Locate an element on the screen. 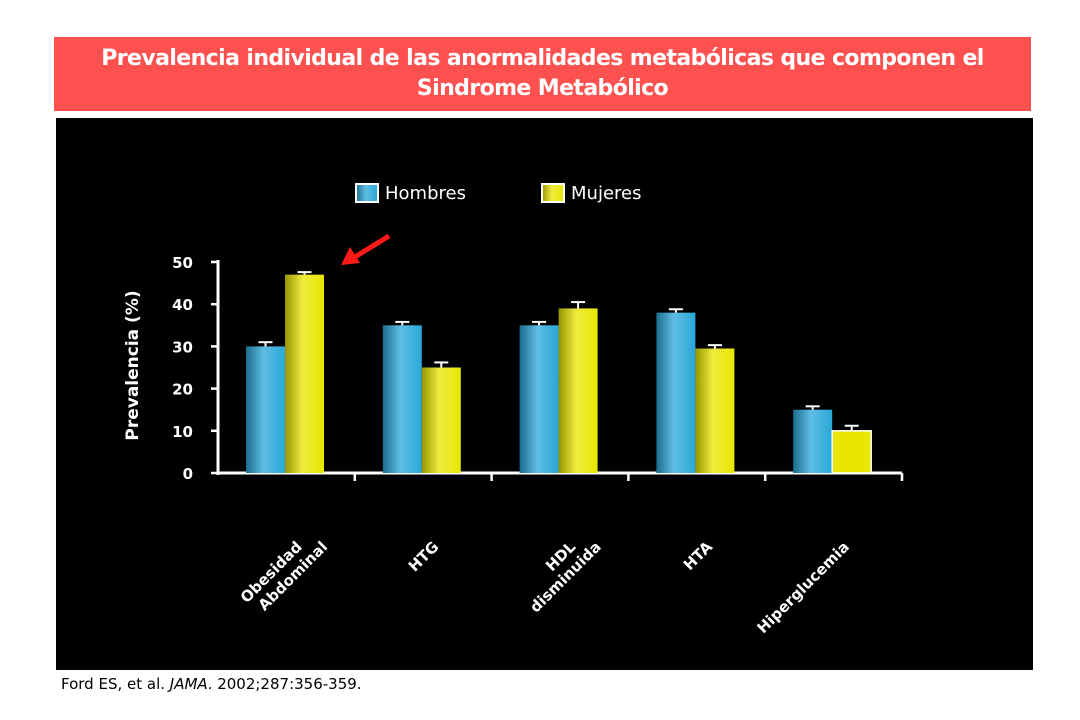 The height and width of the screenshot is (720, 1080). citation-details: . 2002;287:356-359. is located at coordinates (284, 684).